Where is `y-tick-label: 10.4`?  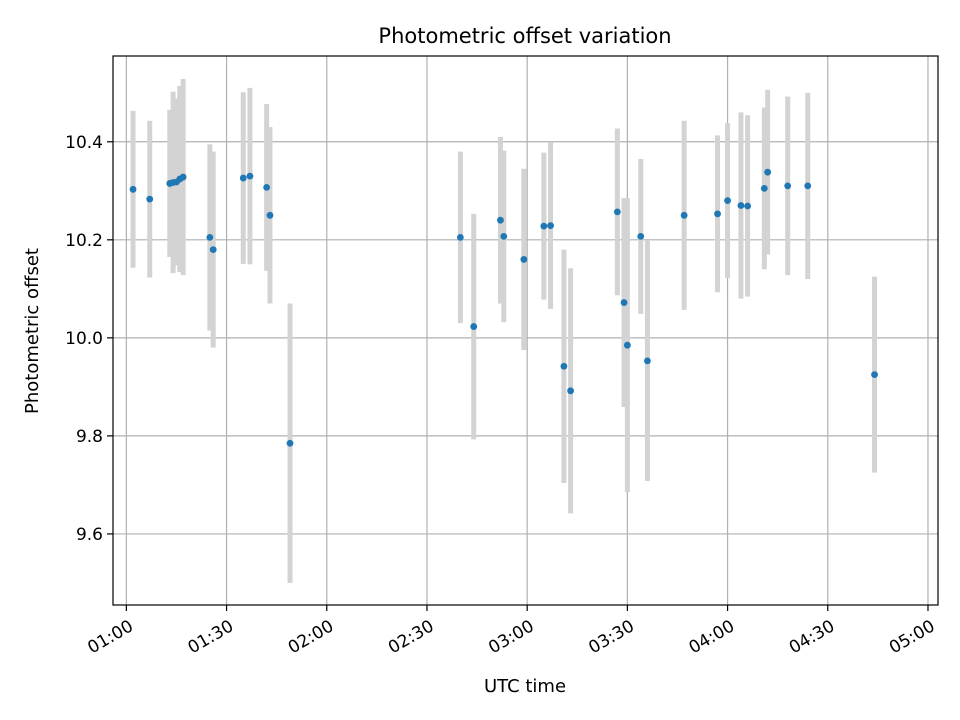
y-tick-label: 10.4 is located at coordinates (84, 143).